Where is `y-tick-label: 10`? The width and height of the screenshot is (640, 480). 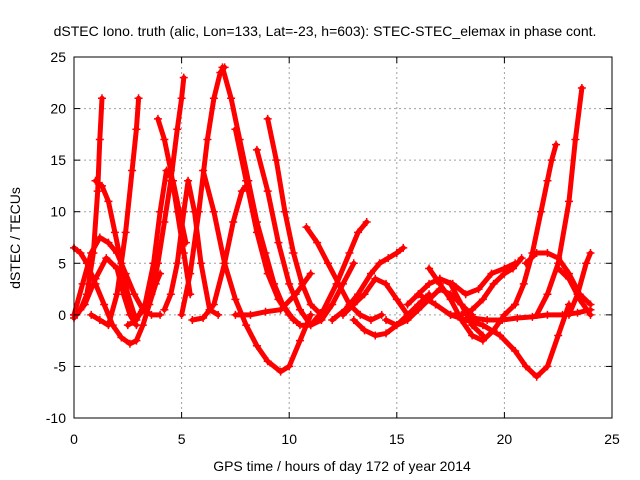
y-tick-label: 10 is located at coordinates (58, 212).